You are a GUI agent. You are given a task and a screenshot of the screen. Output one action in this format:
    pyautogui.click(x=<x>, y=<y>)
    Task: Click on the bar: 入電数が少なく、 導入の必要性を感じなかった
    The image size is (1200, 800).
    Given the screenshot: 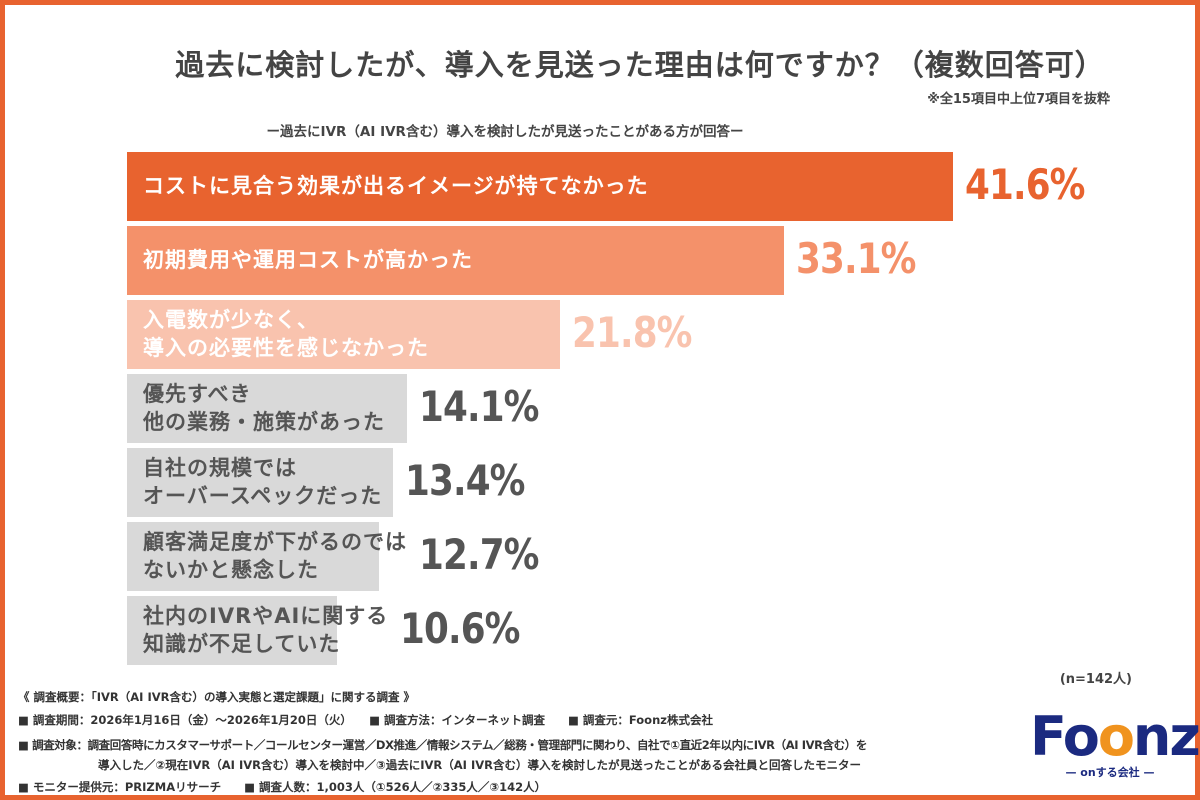 What is the action you would take?
    pyautogui.click(x=343, y=334)
    